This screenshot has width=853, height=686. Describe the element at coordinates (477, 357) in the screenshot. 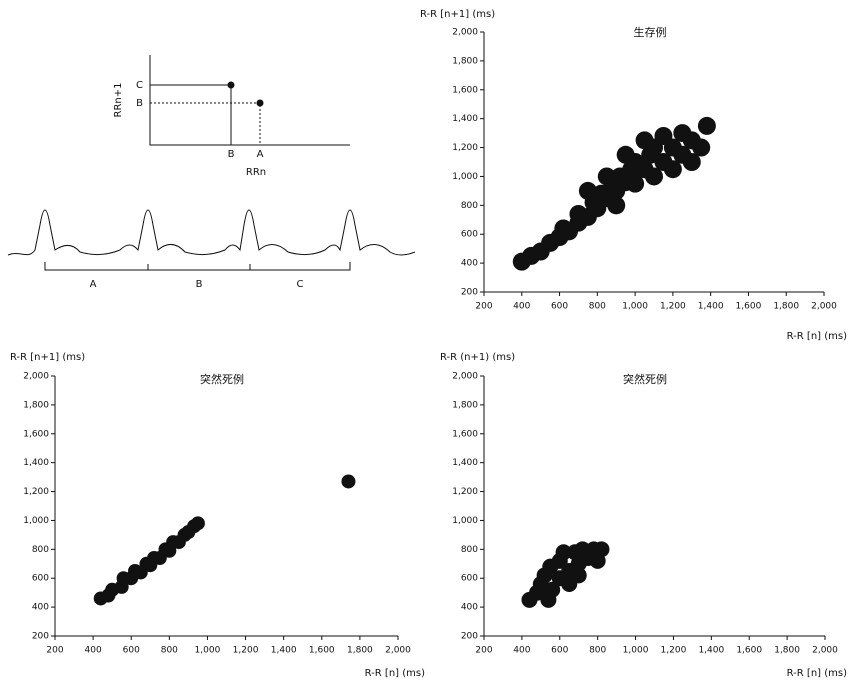

I see `y-axis-label: R-R (n+1) (ms)` at that location.